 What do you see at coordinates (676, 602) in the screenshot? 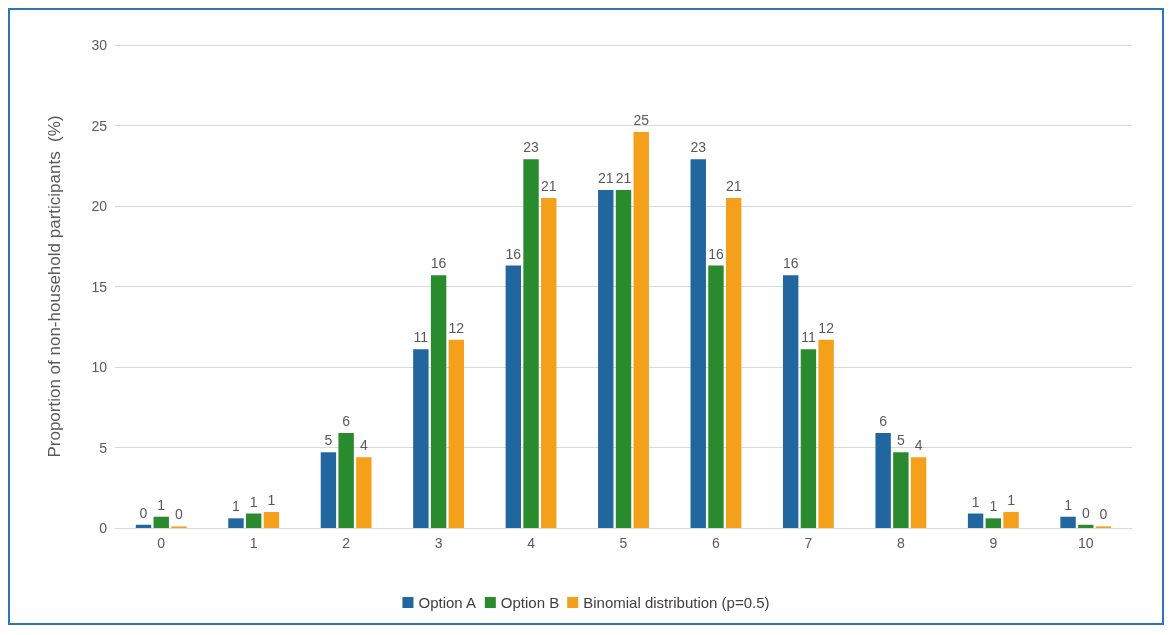
I see `legend-label: Binomial distribution (p=0.5)` at bounding box center [676, 602].